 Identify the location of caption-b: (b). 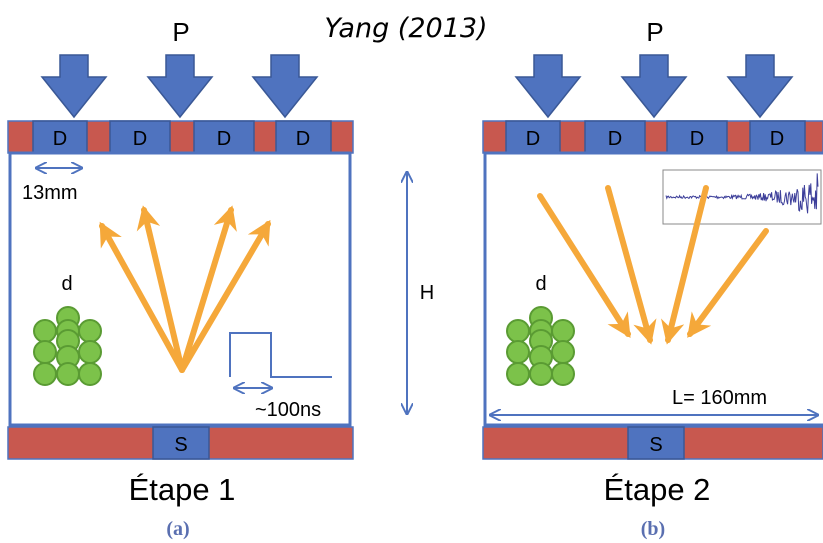
(653, 529).